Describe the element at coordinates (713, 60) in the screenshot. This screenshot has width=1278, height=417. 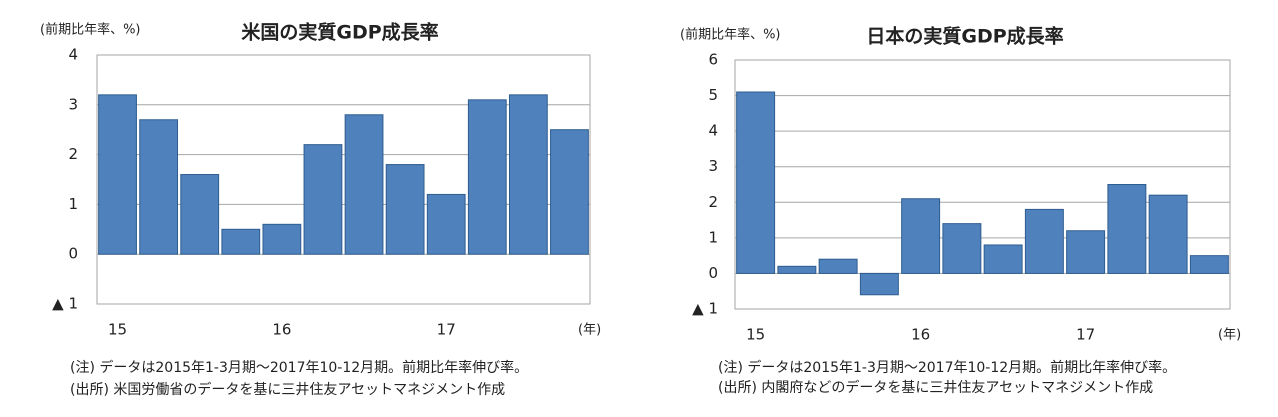
I see `y-tick-label: 6` at that location.